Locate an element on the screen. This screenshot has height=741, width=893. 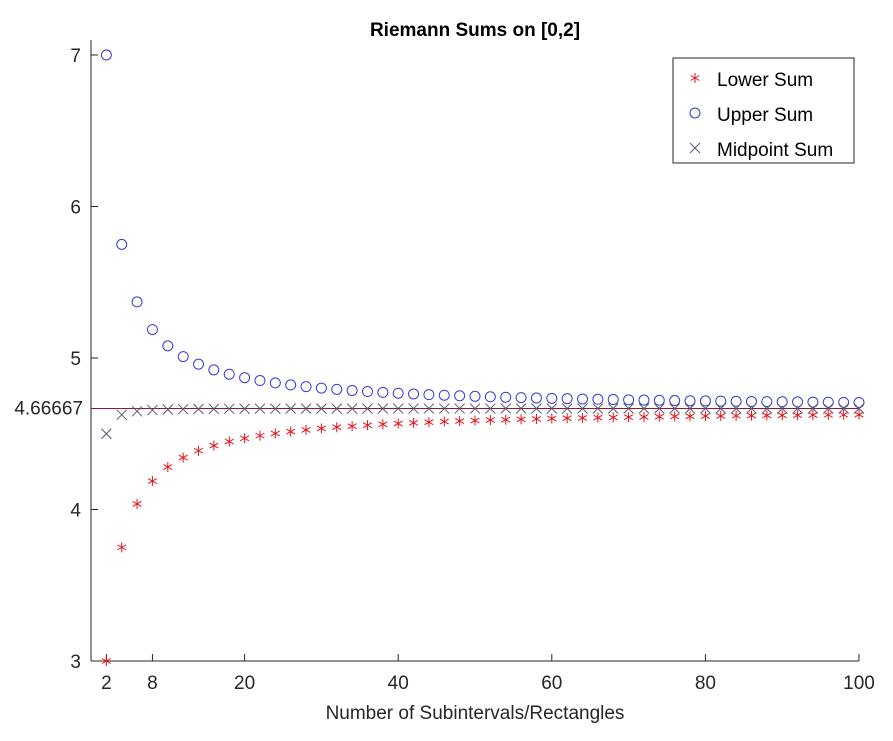
x-tick-label: 2 is located at coordinates (106, 683).